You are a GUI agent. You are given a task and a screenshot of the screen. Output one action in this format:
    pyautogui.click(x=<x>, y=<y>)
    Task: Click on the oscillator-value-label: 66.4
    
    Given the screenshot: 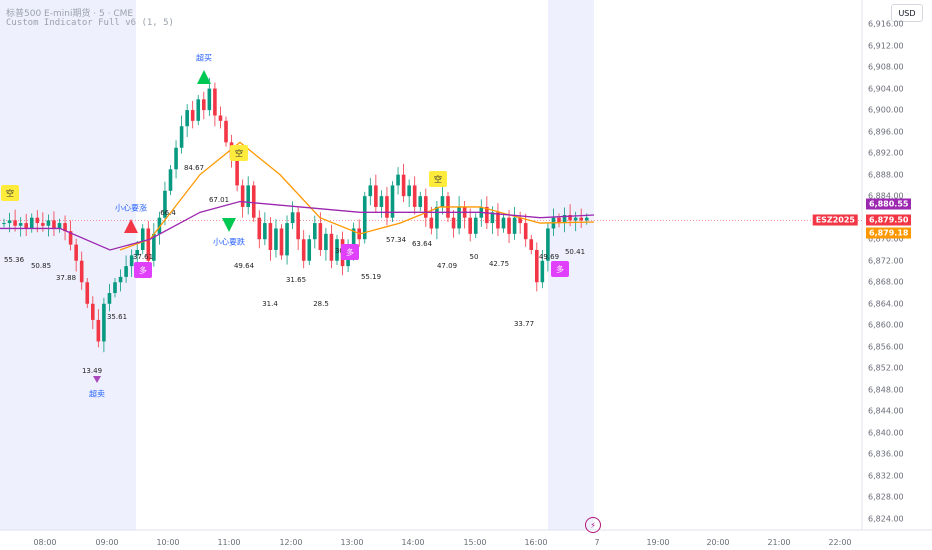 What is the action you would take?
    pyautogui.click(x=168, y=213)
    